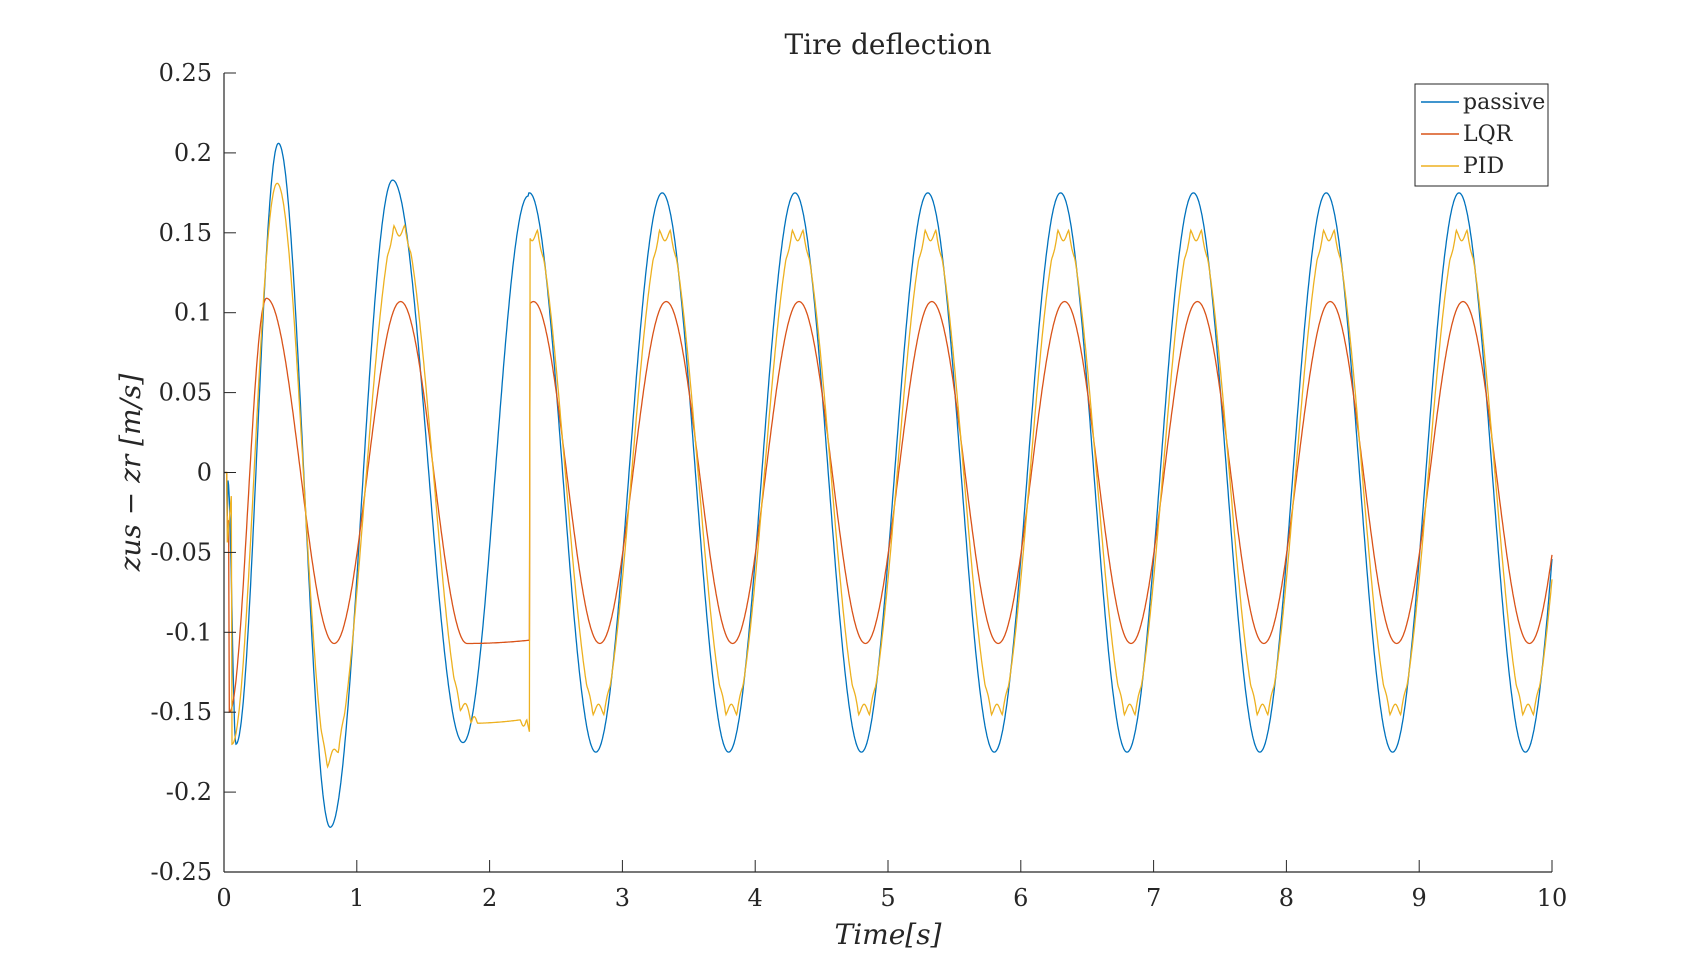  I want to click on y-tick-label: -0.1, so click(189, 632).